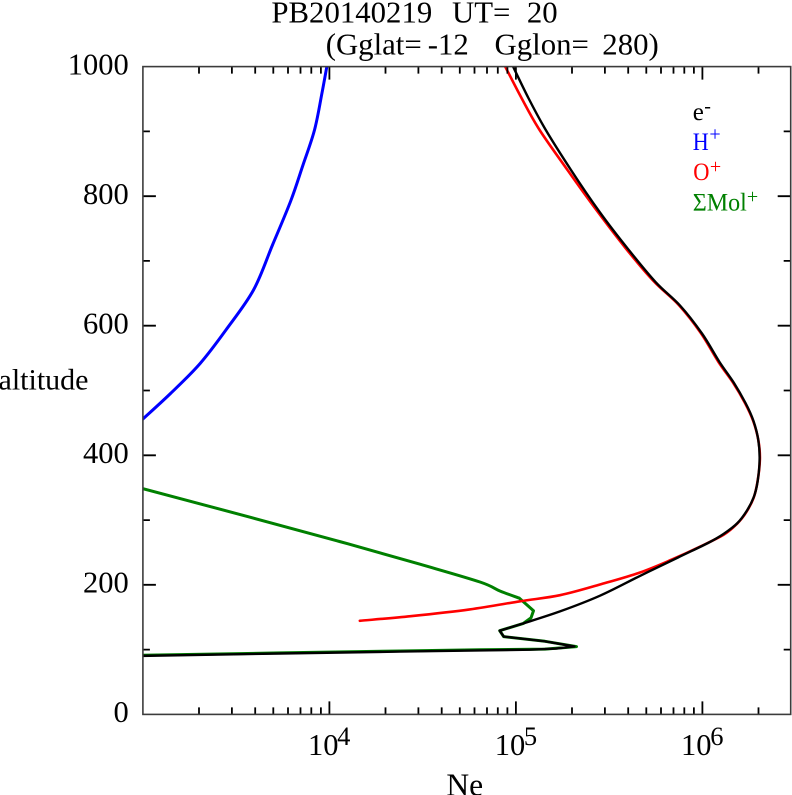  I want to click on svg-text: Ne, so click(464, 781).